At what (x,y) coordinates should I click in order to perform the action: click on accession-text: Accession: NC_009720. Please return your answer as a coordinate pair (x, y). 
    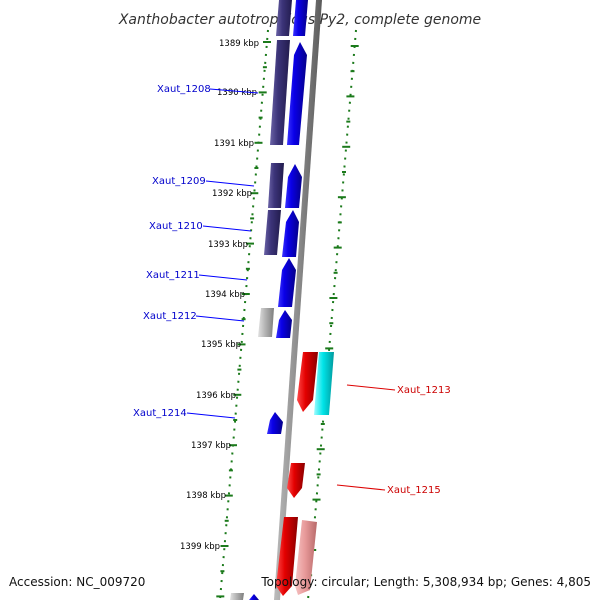
    Looking at the image, I should click on (77, 582).